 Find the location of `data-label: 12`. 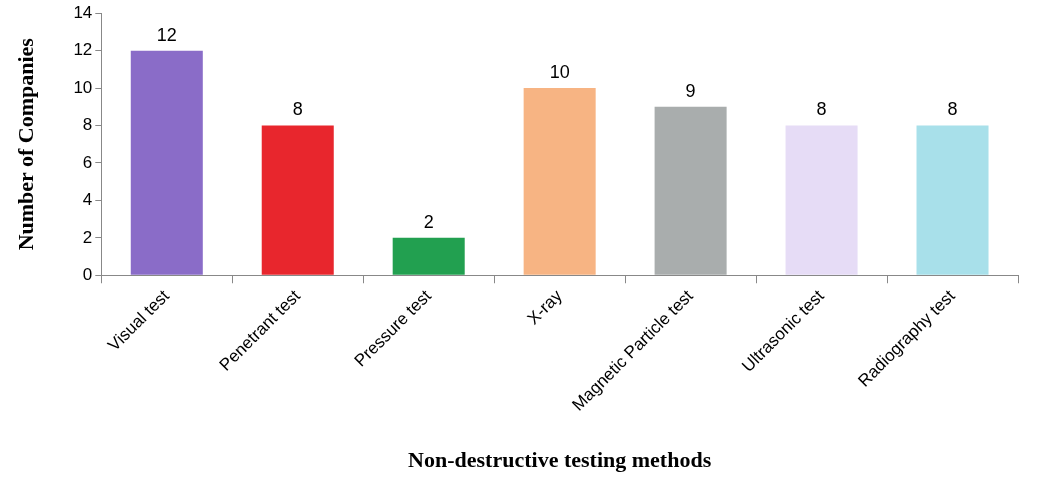

data-label: 12 is located at coordinates (166, 34).